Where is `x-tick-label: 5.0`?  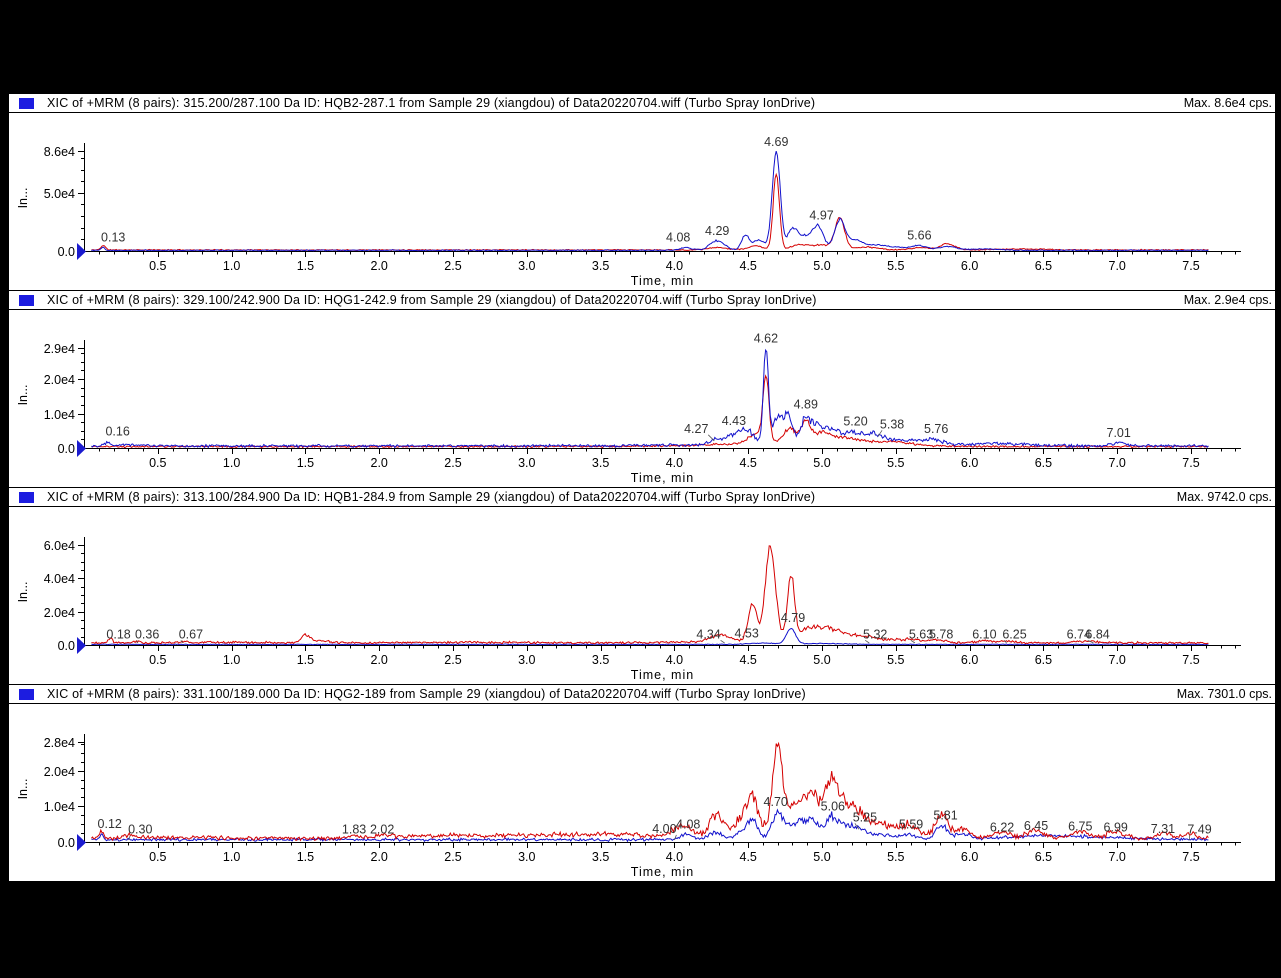
x-tick-label: 5.0 is located at coordinates (821, 463).